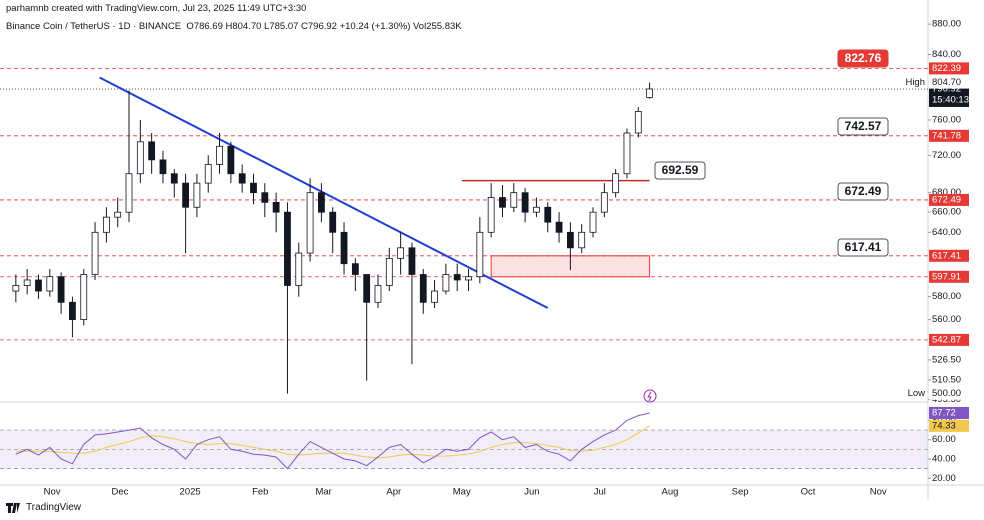  What do you see at coordinates (120, 492) in the screenshot?
I see `x-tick-label: Dec` at bounding box center [120, 492].